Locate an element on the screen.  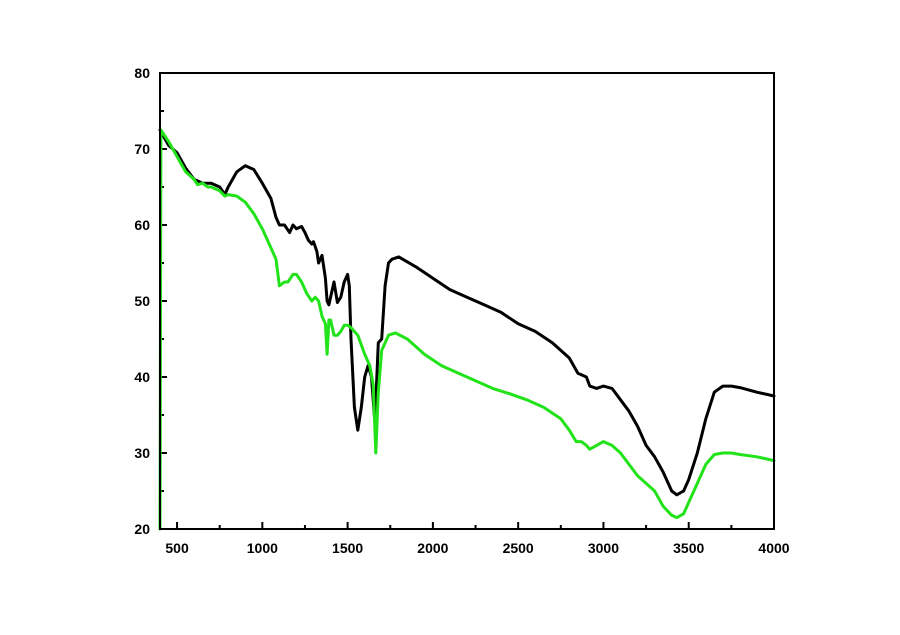
x-tick-label: 2000 is located at coordinates (432, 548).